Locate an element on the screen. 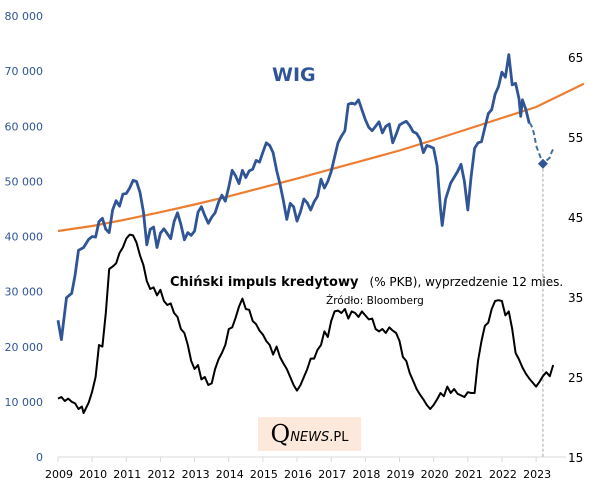  x-tick-label: 2015 is located at coordinates (264, 474).